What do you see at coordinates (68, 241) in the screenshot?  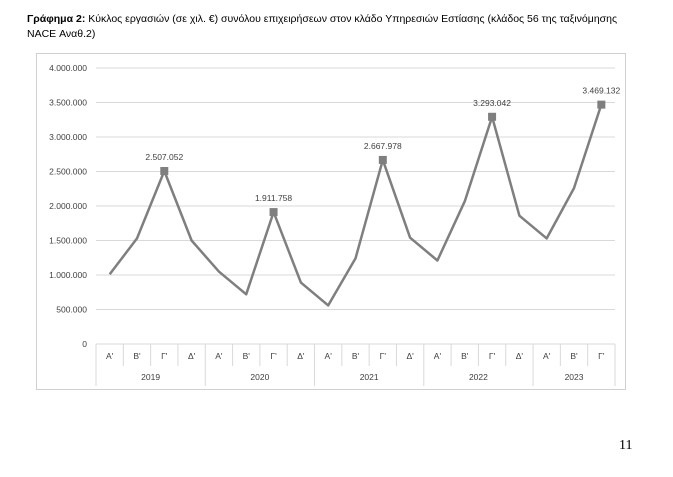 I see `y-tick-label: 1.500.000` at bounding box center [68, 241].